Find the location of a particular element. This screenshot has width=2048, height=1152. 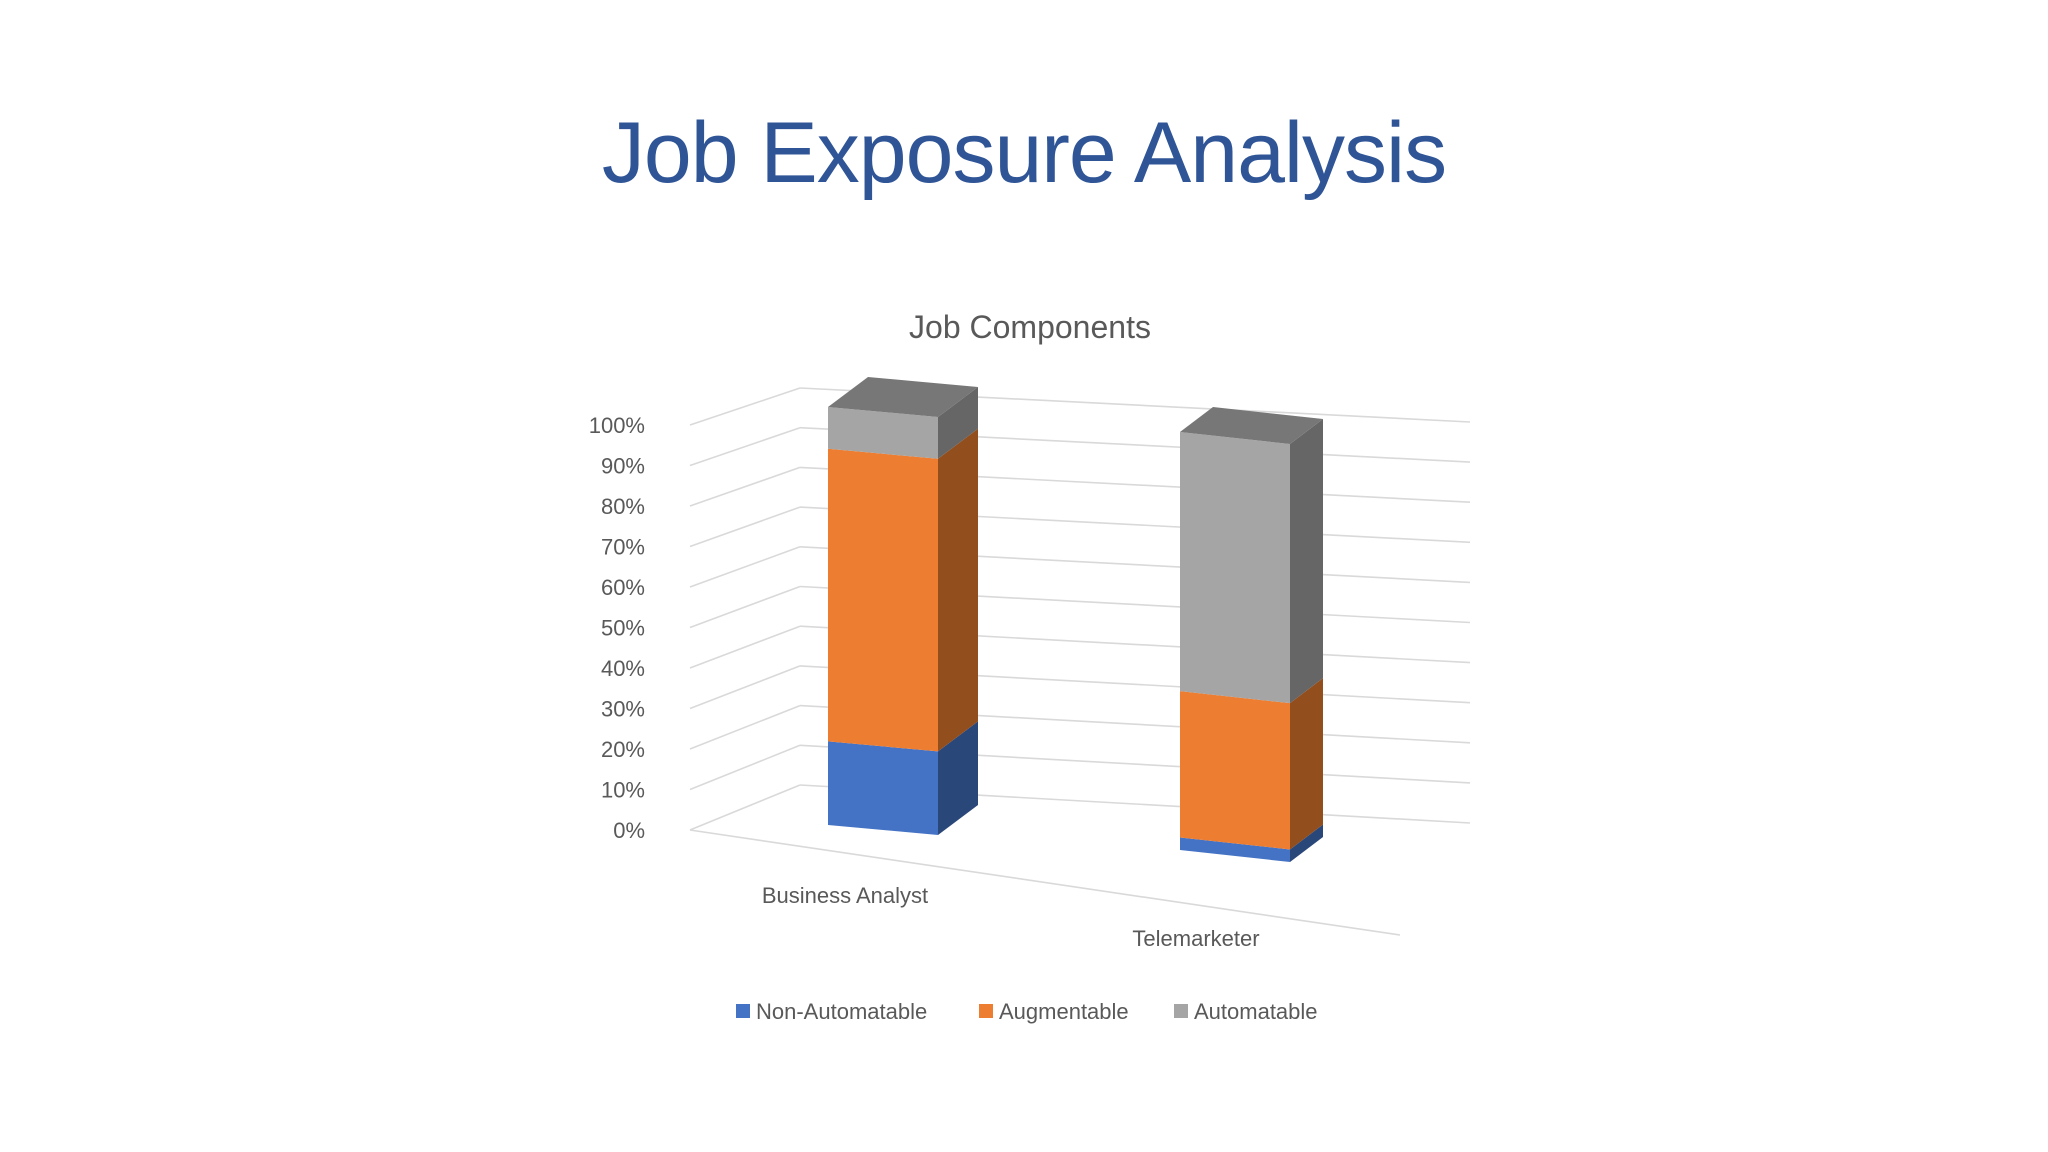

y-tick-label: 40% is located at coordinates (623, 668).